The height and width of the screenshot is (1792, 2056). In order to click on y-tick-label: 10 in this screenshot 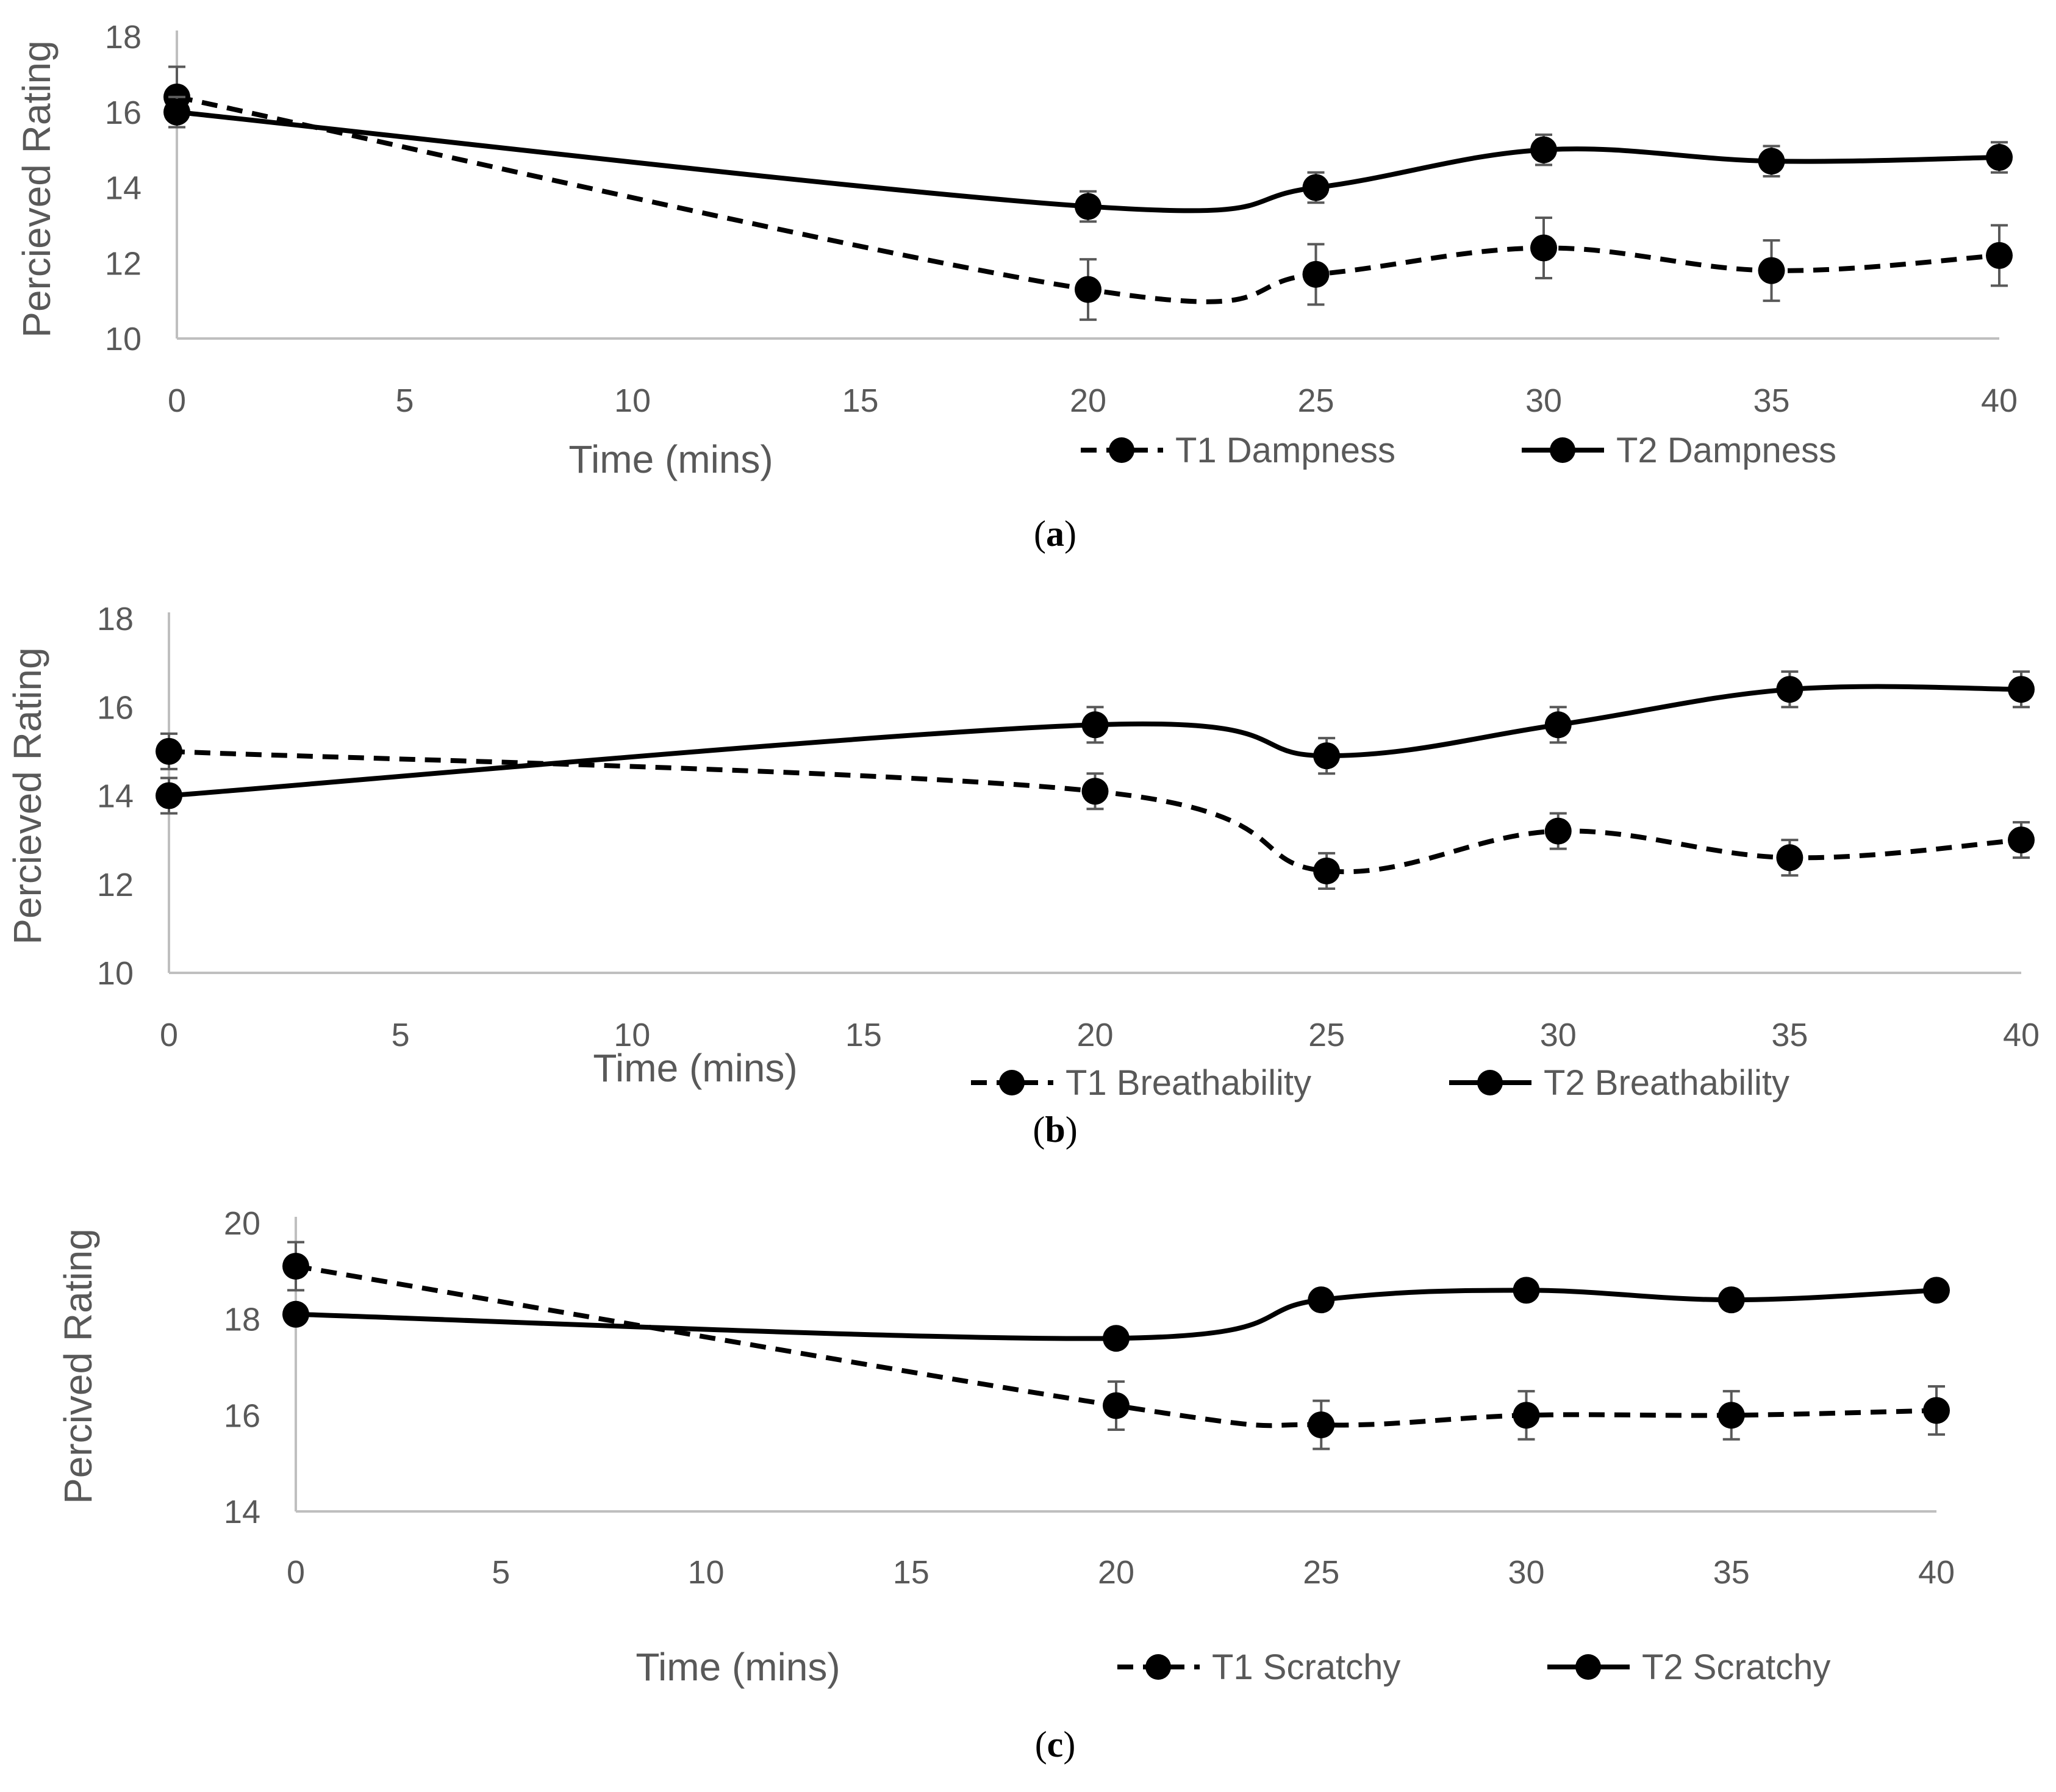, I will do `click(115, 974)`.